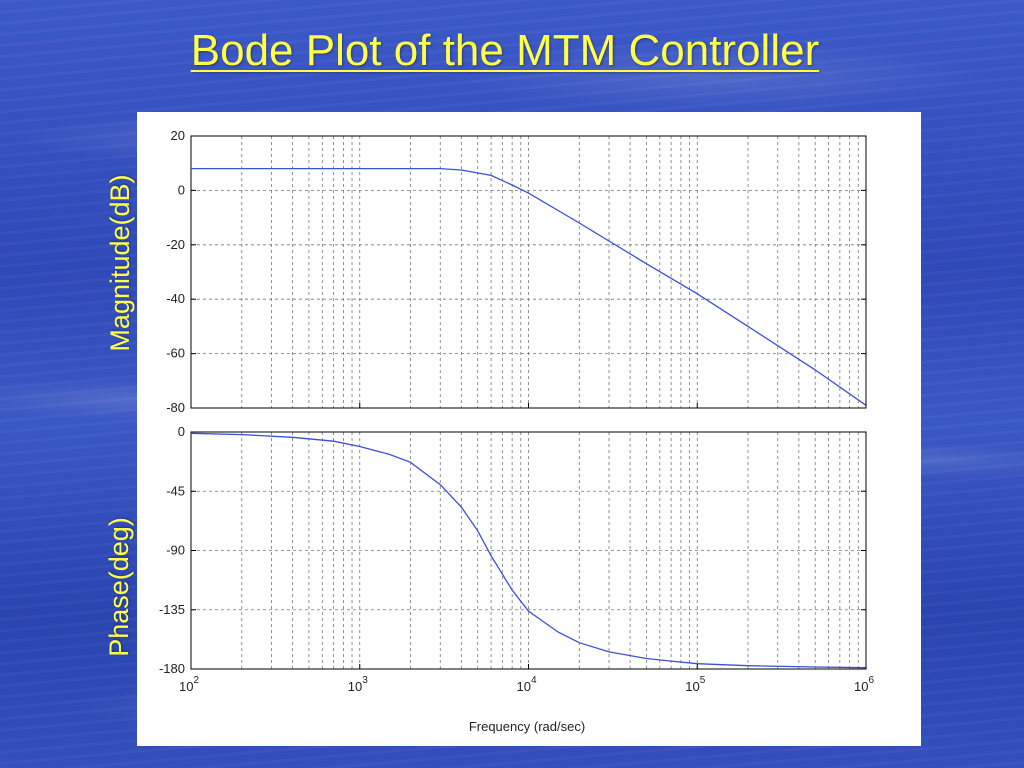 The height and width of the screenshot is (768, 1024). What do you see at coordinates (175, 244) in the screenshot?
I see `magnitude-ytick-label: -20` at bounding box center [175, 244].